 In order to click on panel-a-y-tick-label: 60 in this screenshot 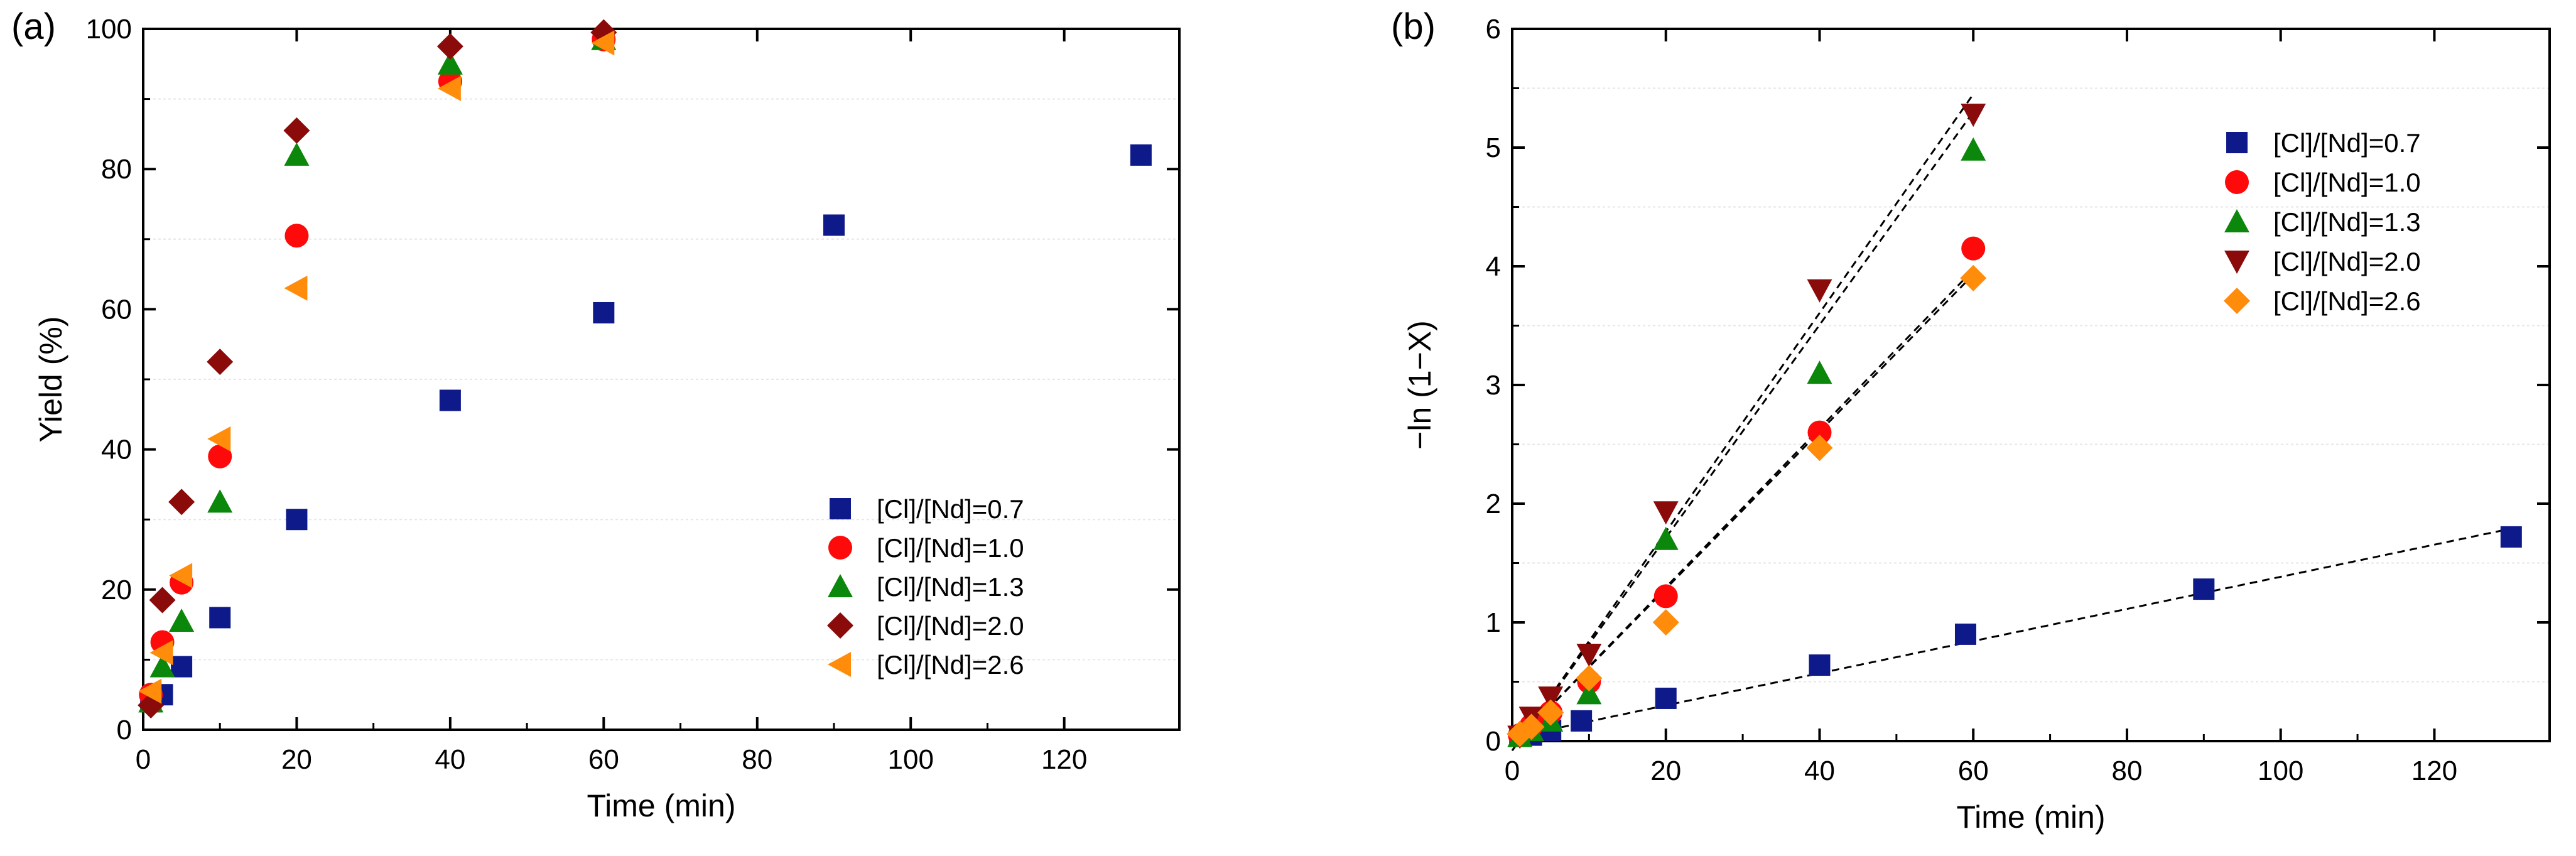, I will do `click(117, 310)`.